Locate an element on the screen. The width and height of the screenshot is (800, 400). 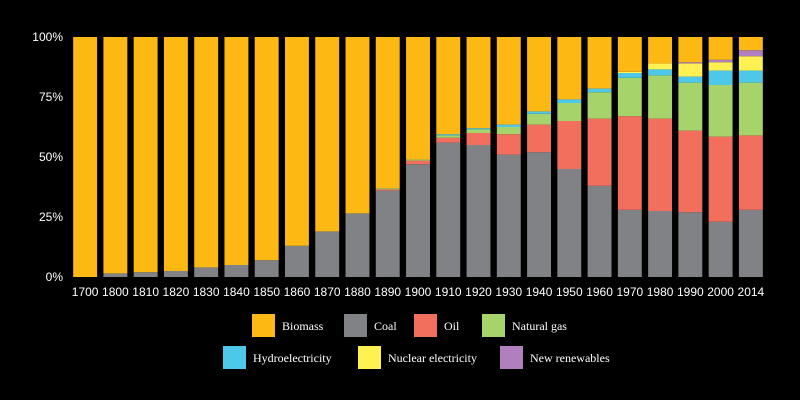
bar-segment-hydroelectricity-1950 is located at coordinates (569, 101).